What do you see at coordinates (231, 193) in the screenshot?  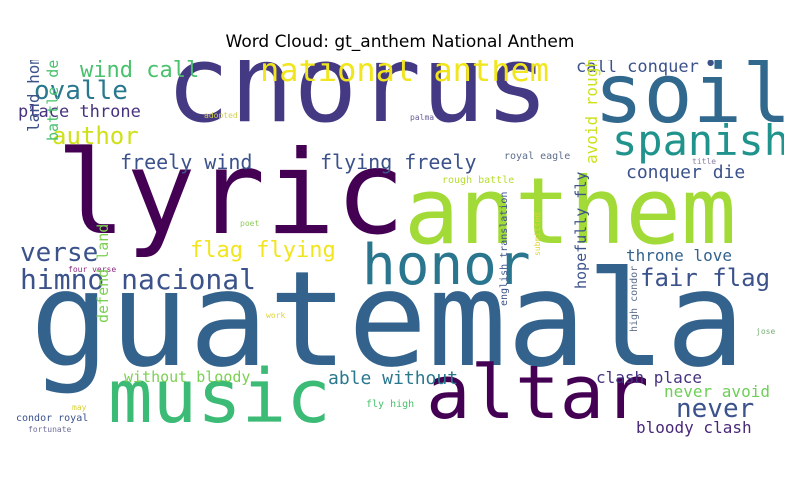 I see `word-lyric: lyric` at bounding box center [231, 193].